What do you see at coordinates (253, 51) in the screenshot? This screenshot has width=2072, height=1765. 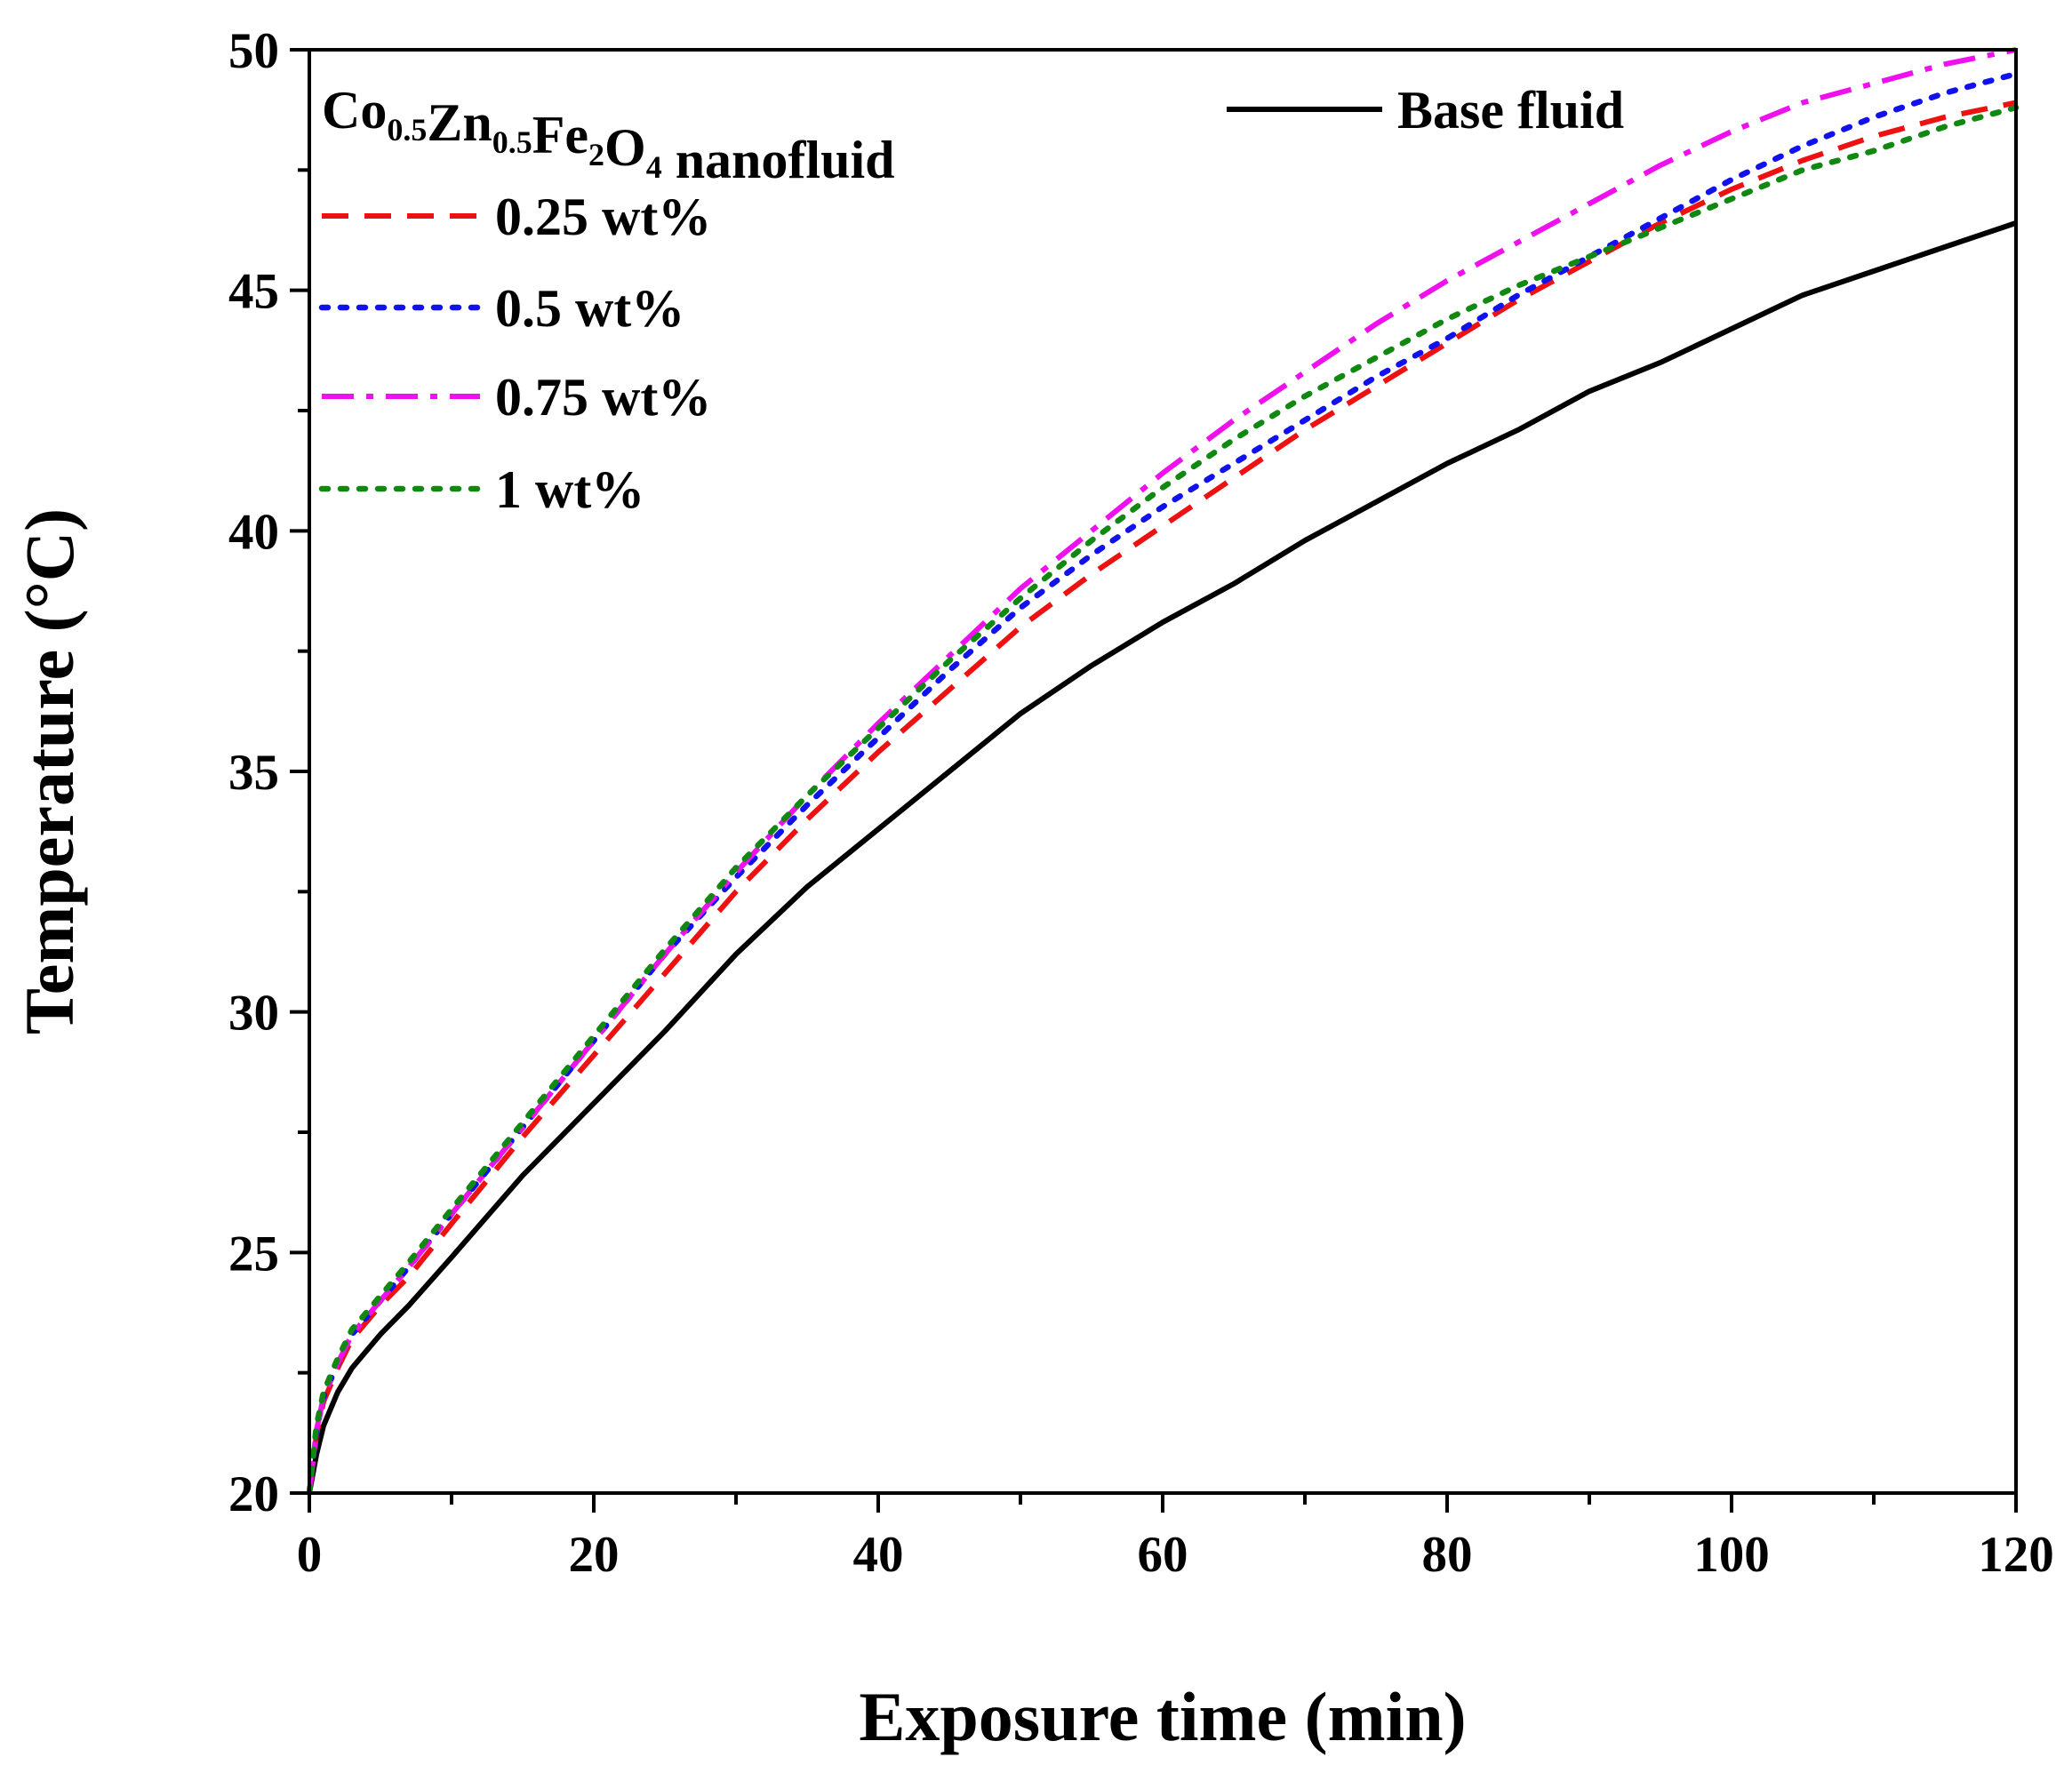 I see `y-tick-label: 50` at bounding box center [253, 51].